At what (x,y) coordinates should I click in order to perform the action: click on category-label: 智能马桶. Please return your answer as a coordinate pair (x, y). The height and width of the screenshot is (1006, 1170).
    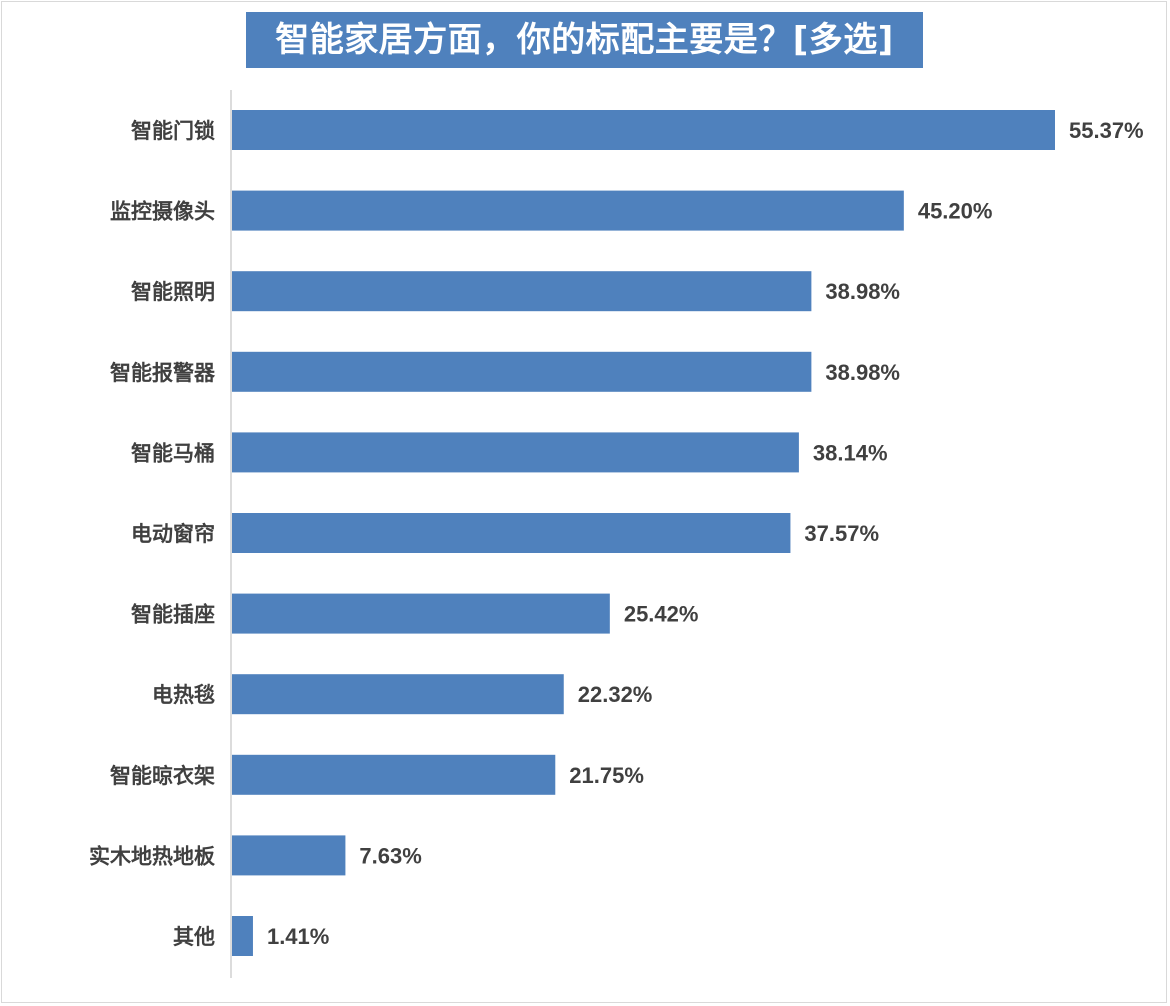
    Looking at the image, I should click on (173, 453).